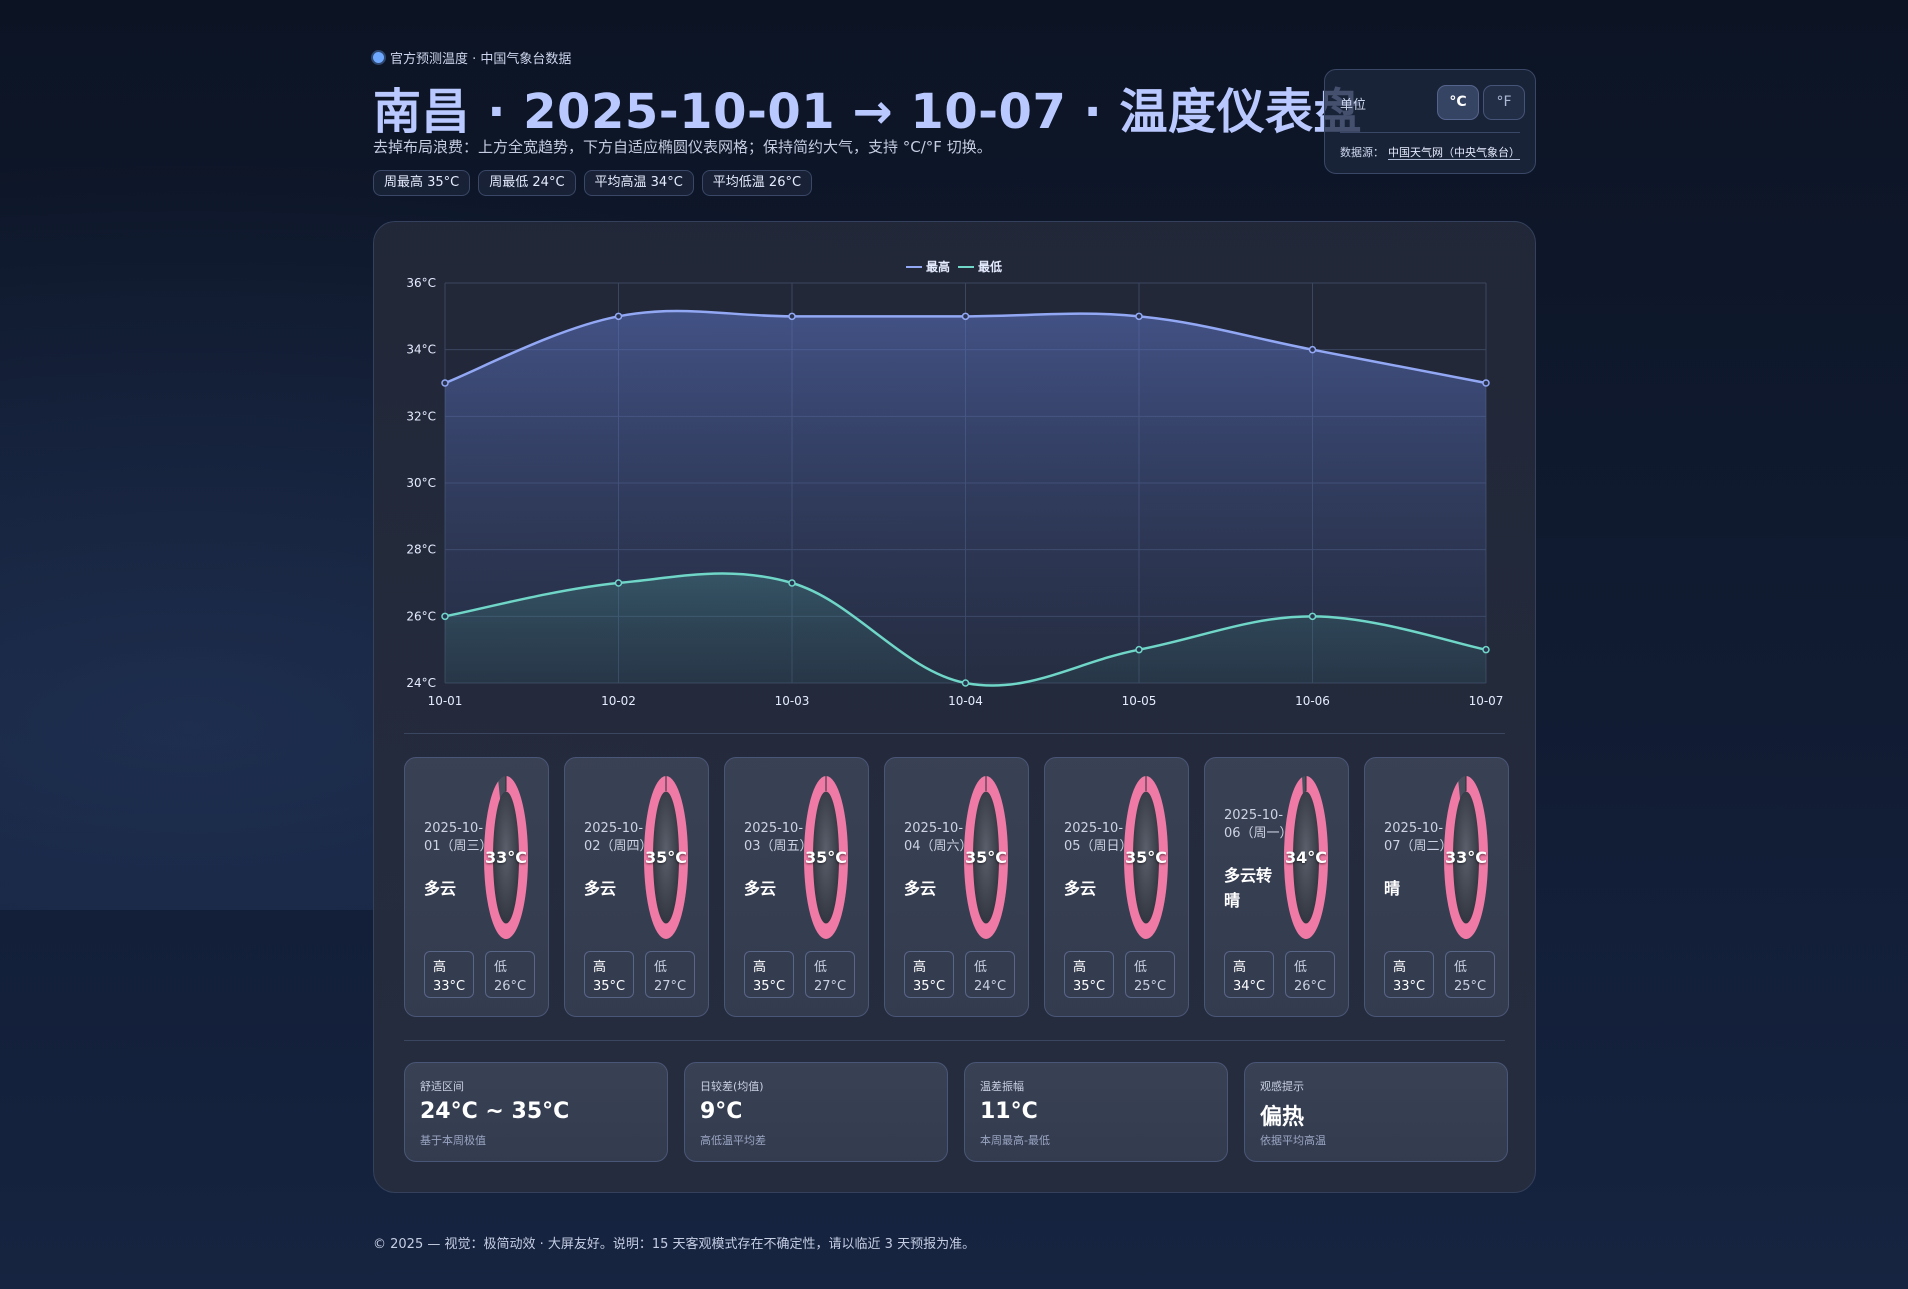  I want to click on x-tick-label: 10-01, so click(445, 701).